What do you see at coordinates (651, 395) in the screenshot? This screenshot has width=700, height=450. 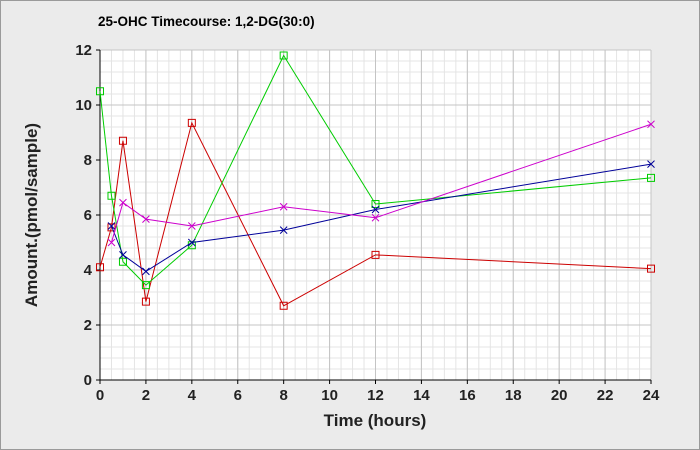 I see `x-tick-label: 24` at bounding box center [651, 395].